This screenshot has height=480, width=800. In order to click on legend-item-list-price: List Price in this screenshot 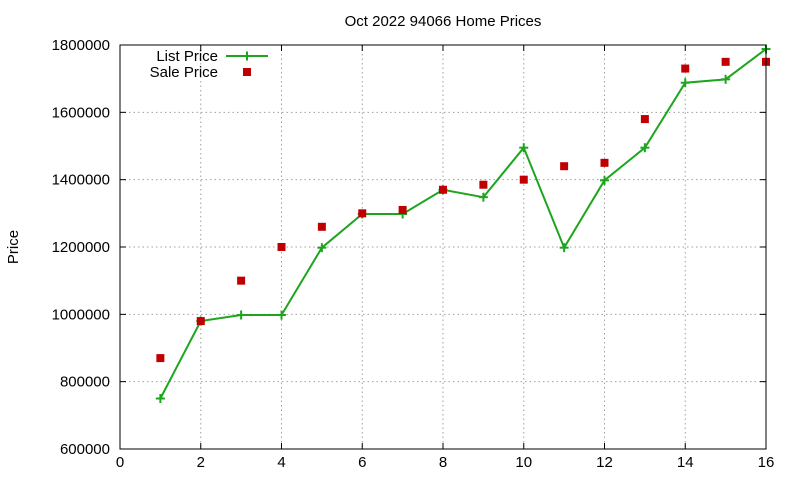, I will do `click(212, 56)`.